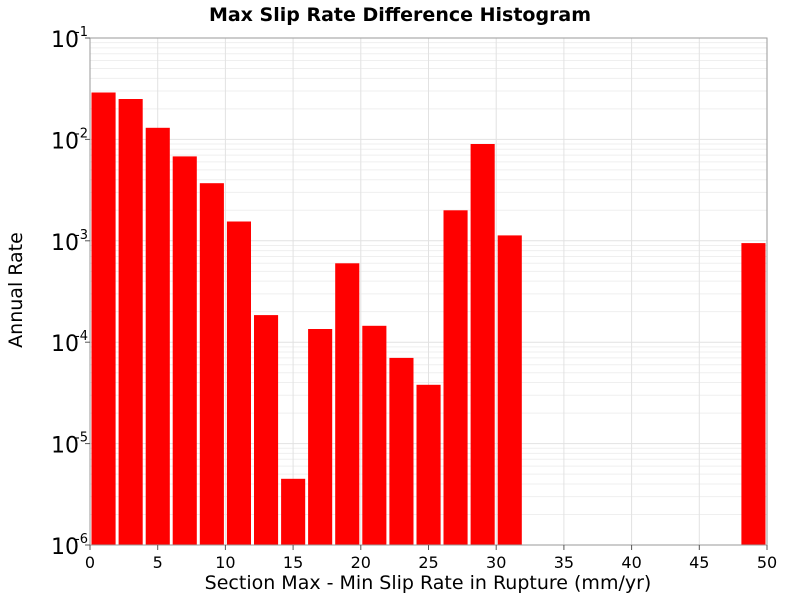 The image size is (800, 600). I want to click on y-tick-label: 10⁻², so click(69, 140).